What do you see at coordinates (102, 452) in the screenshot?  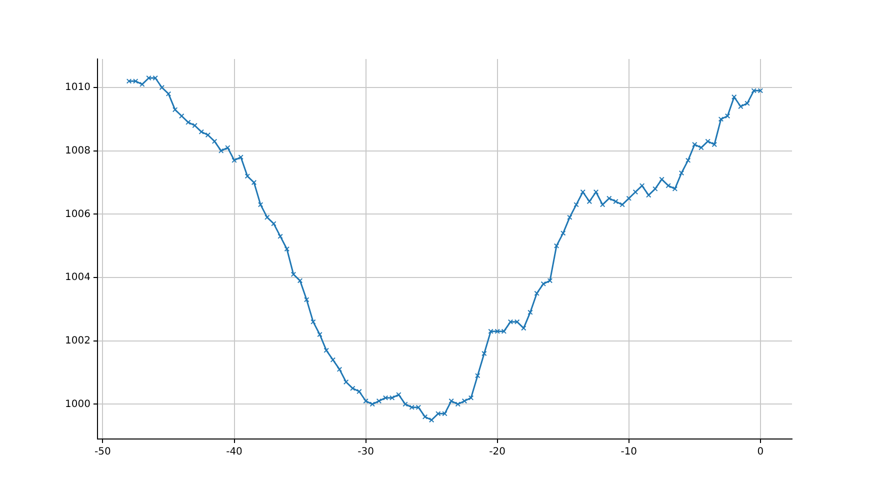 I see `x-tick-label: -50` at bounding box center [102, 452].